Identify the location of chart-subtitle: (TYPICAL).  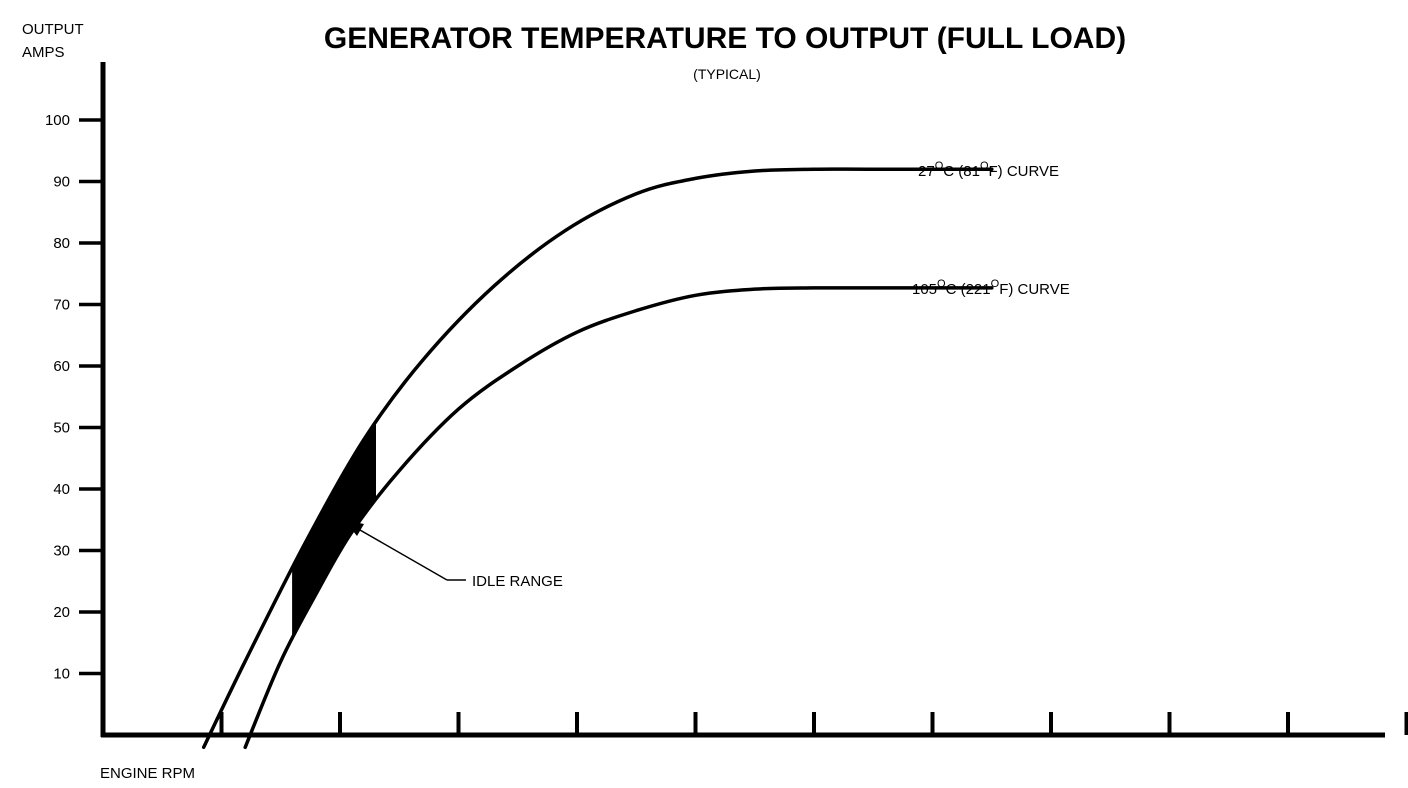
(727, 74).